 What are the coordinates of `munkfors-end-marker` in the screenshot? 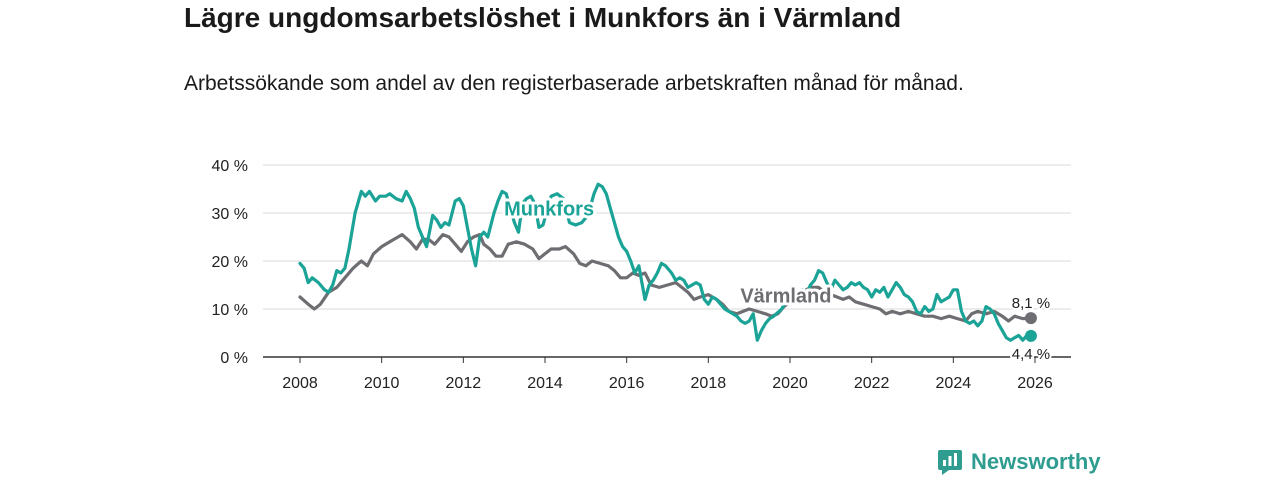 It's located at (1030, 335).